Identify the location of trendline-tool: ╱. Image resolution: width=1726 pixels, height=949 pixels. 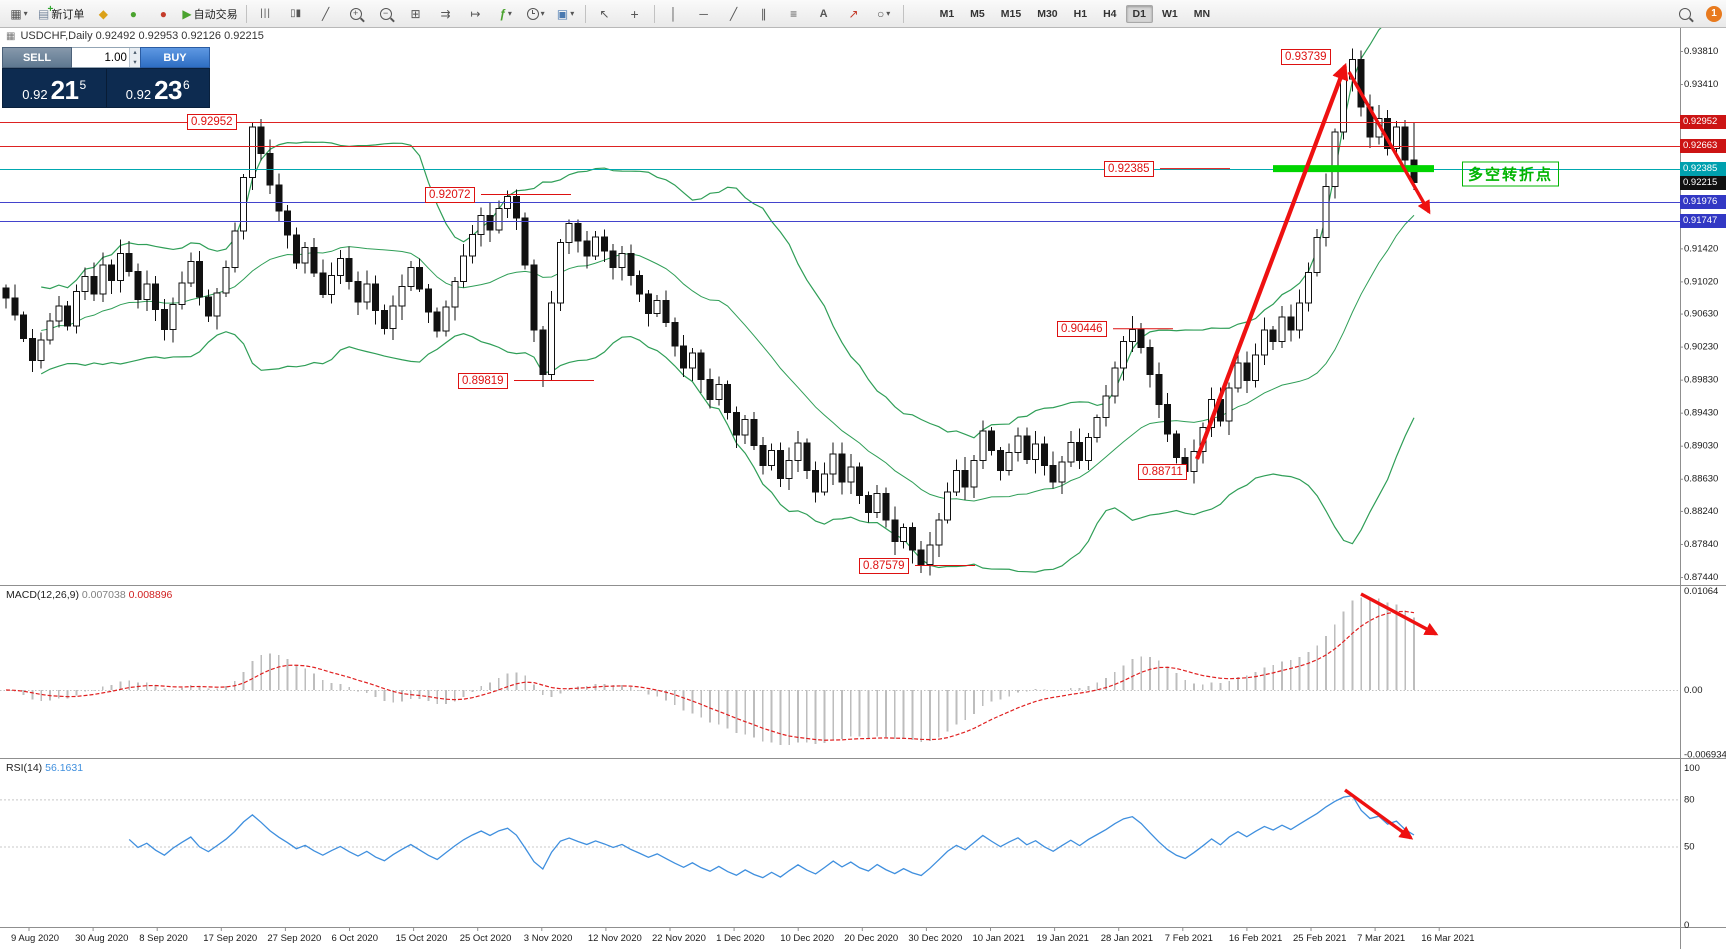
(734, 14).